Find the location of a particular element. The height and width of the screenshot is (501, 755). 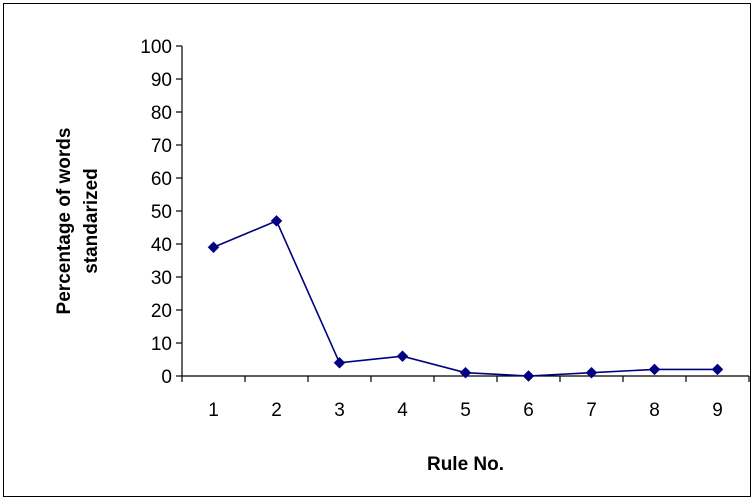

x-tick-label: 4 is located at coordinates (402, 410).